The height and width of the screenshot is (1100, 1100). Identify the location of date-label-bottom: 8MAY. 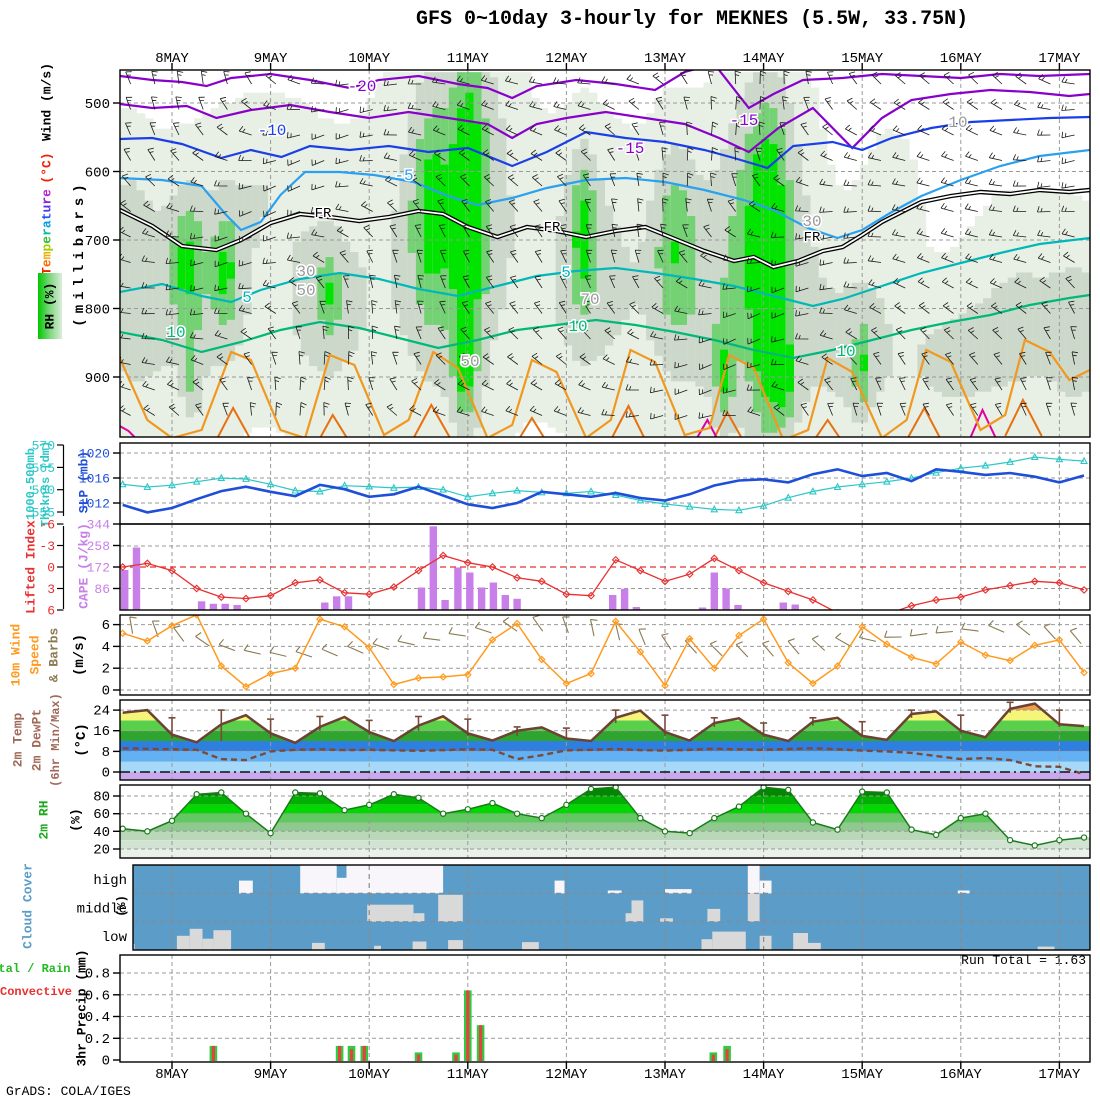
(172, 1075).